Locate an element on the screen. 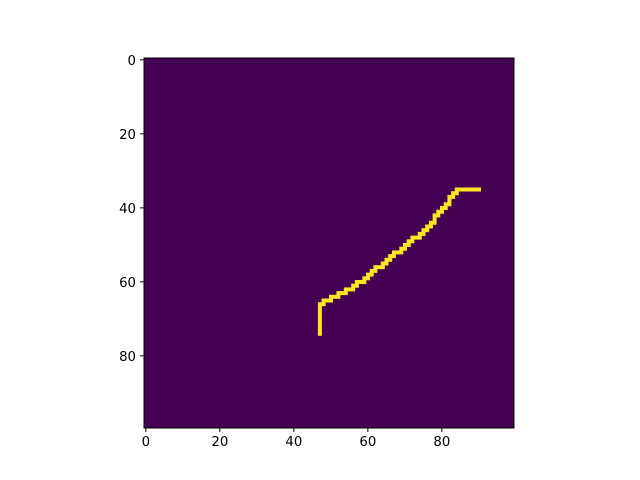 This screenshot has height=480, width=640. y-tick-label: 20 is located at coordinates (127, 135).